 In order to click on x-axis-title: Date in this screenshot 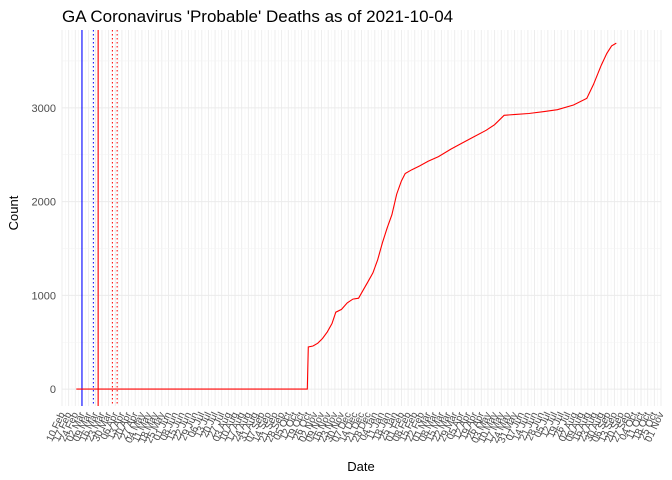, I will do `click(360, 466)`.